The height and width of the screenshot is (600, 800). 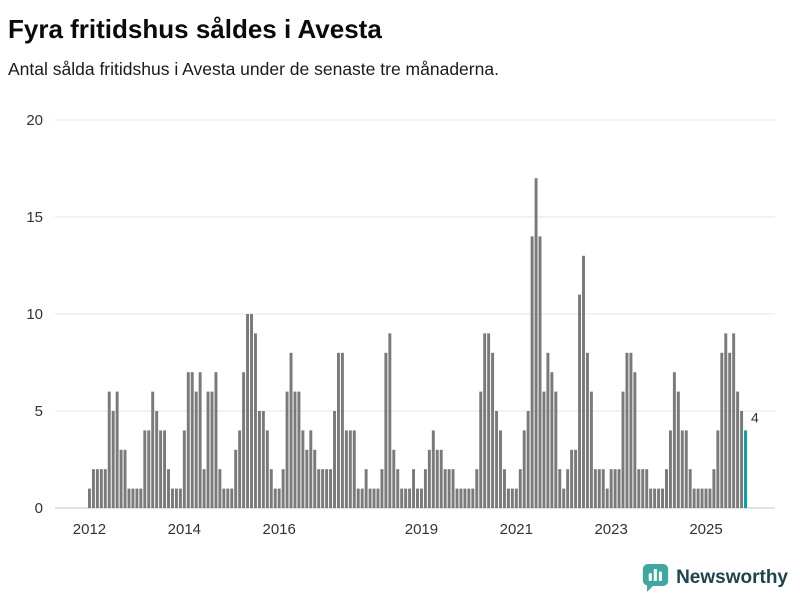 I want to click on svg-text: 2019, so click(x=421, y=529).